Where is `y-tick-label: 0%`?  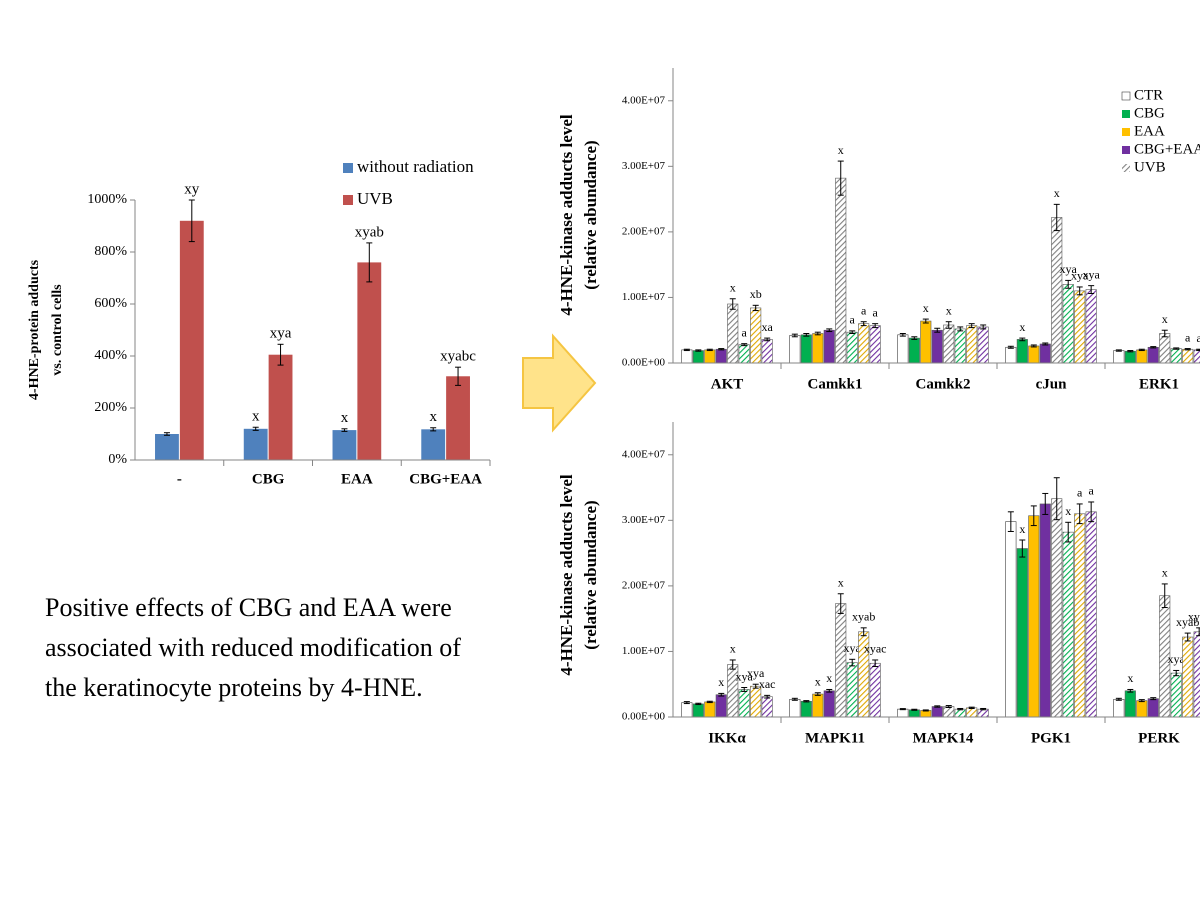 y-tick-label: 0% is located at coordinates (117, 459).